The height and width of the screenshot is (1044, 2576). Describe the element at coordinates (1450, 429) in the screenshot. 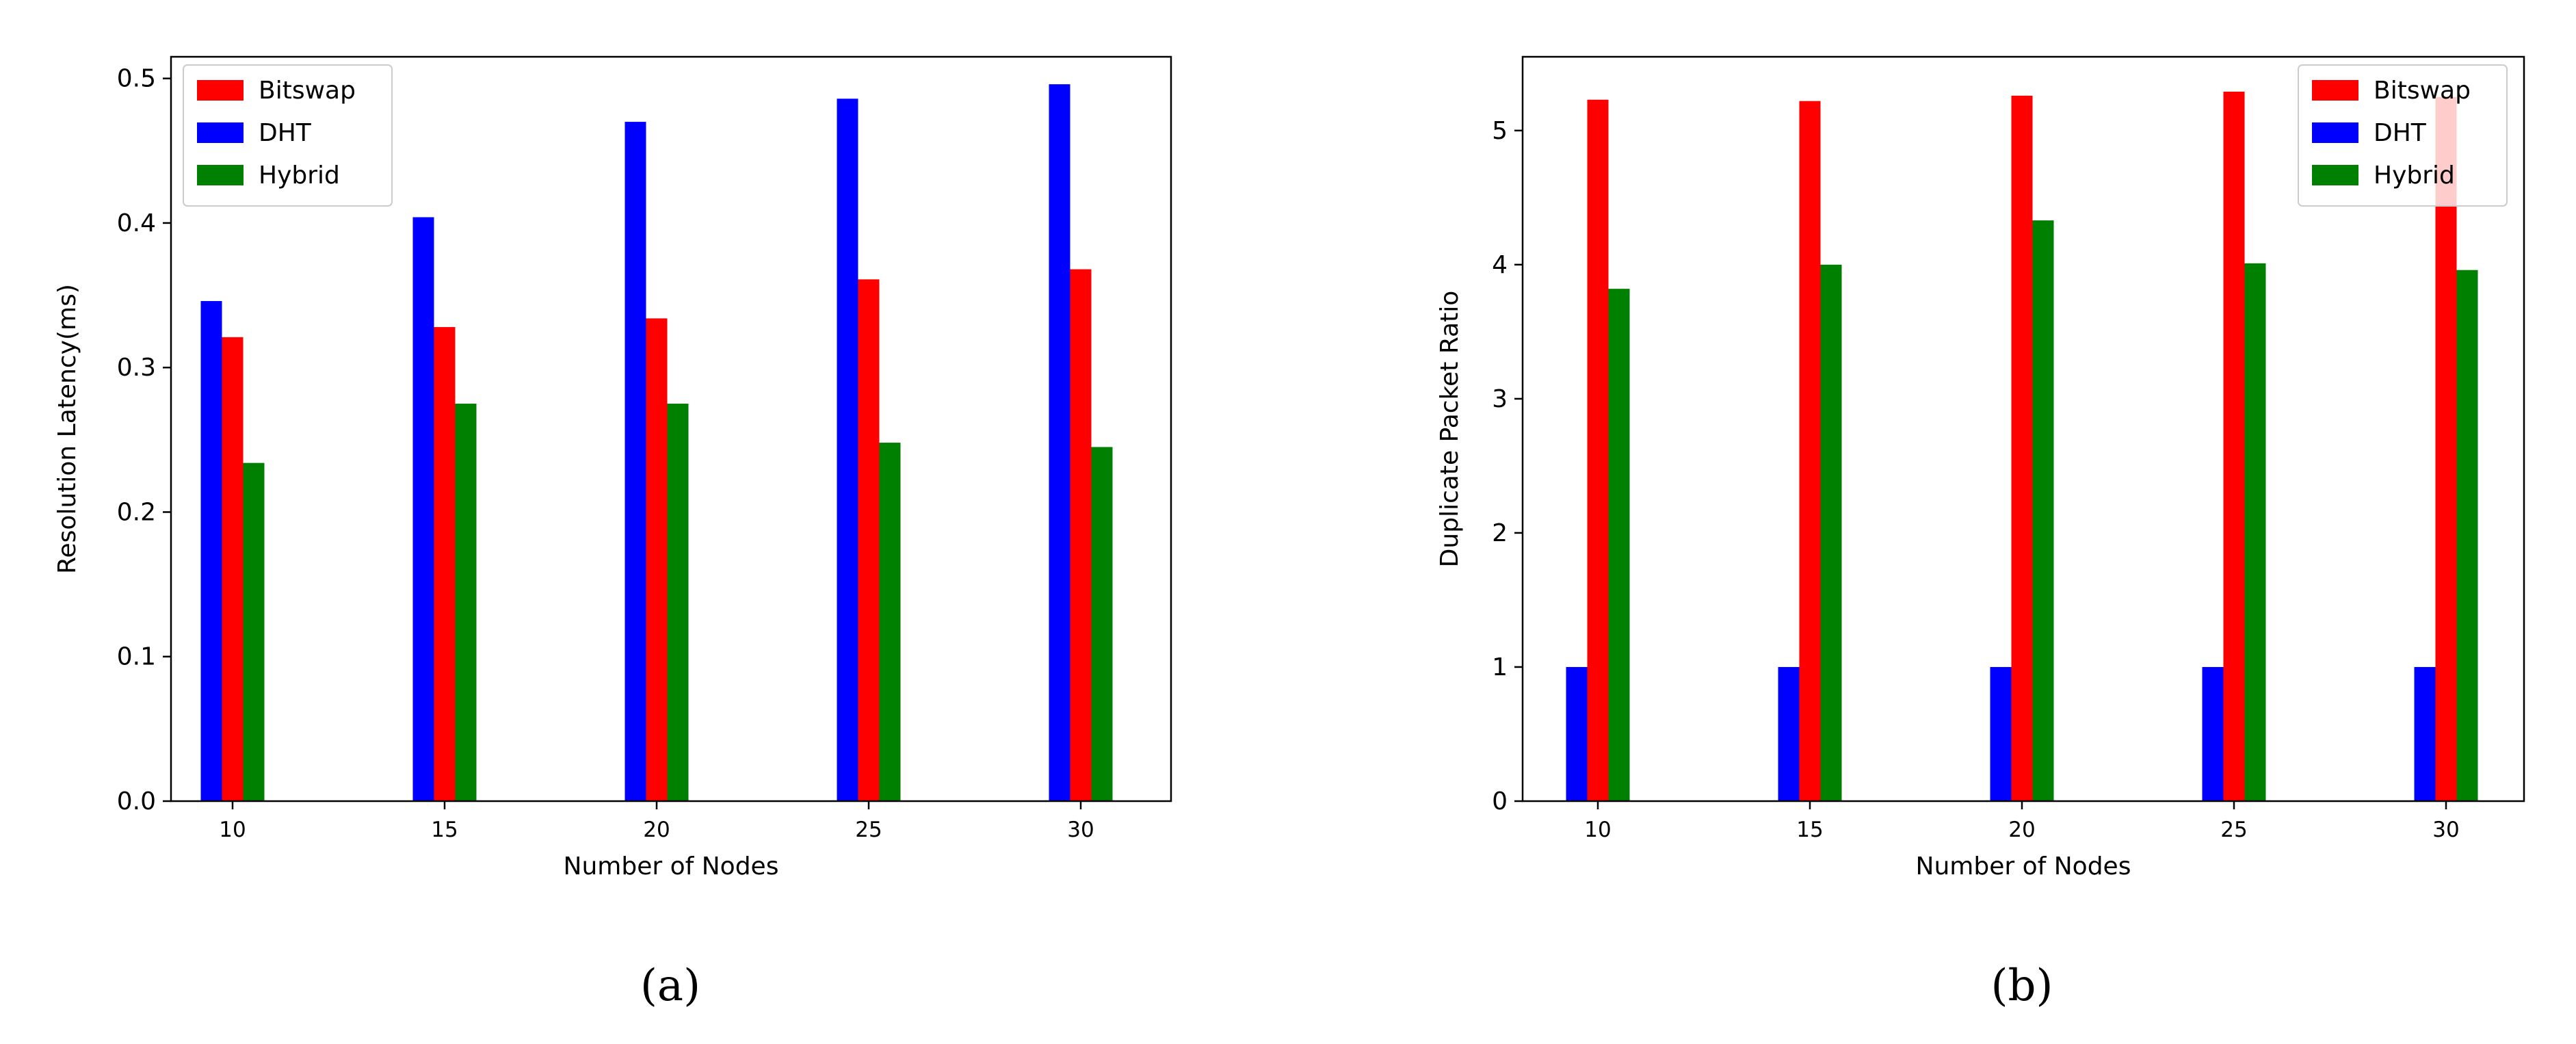

I see `y-axis-label: Duplicate Packet Ratio` at that location.